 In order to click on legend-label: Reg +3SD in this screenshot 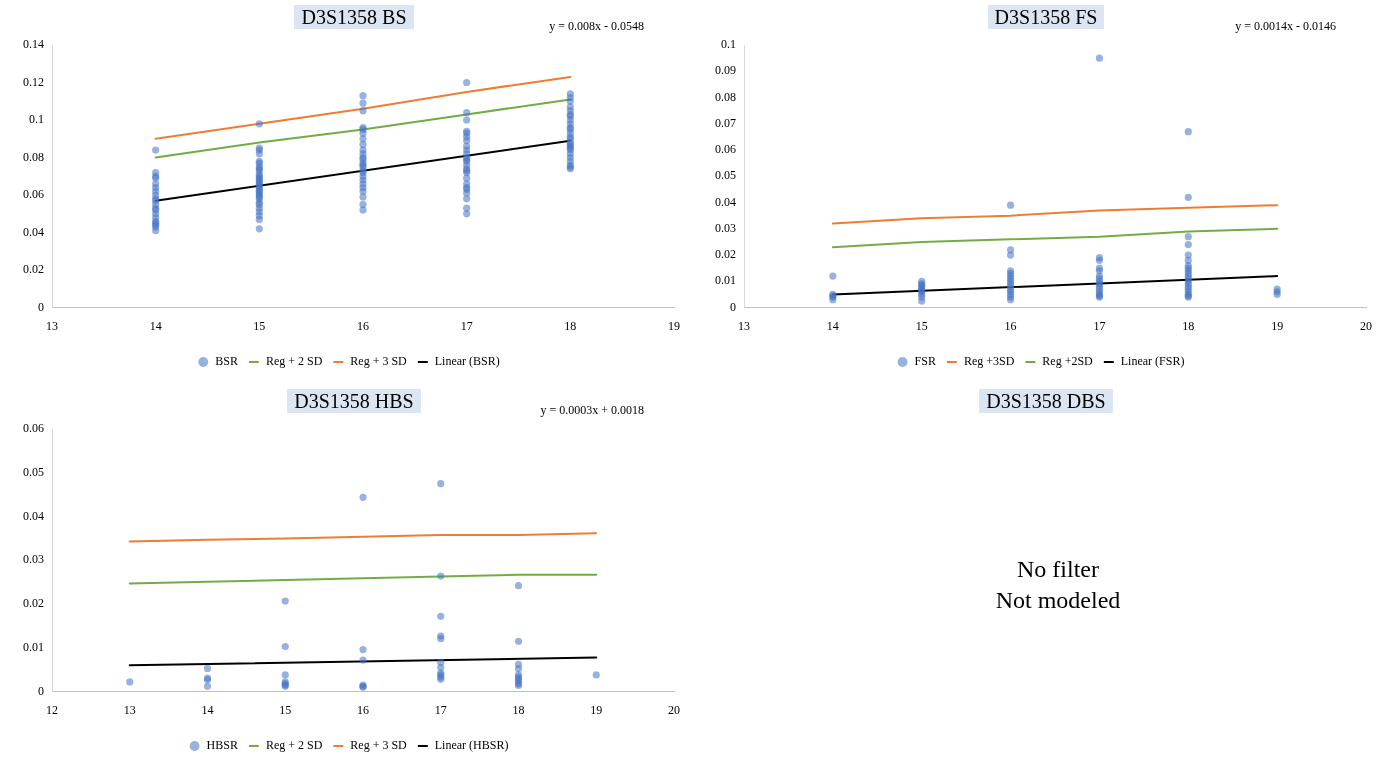, I will do `click(989, 361)`.